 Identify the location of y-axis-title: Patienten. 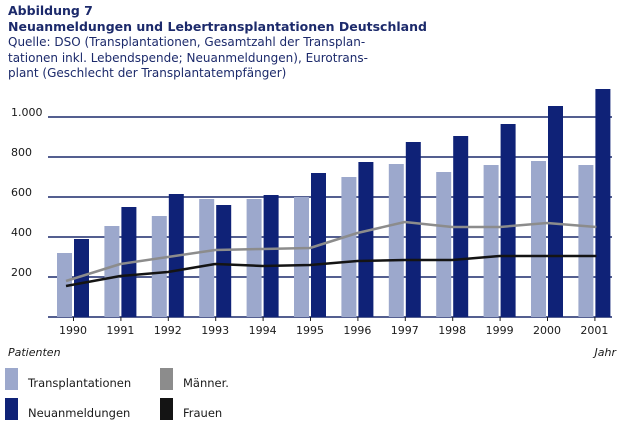
(34, 352).